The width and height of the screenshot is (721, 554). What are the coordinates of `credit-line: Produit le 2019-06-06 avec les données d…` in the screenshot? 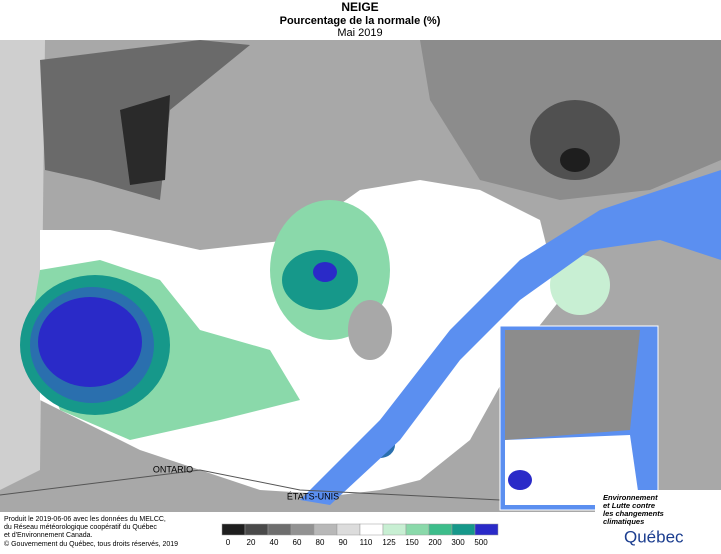 It's located at (85, 519).